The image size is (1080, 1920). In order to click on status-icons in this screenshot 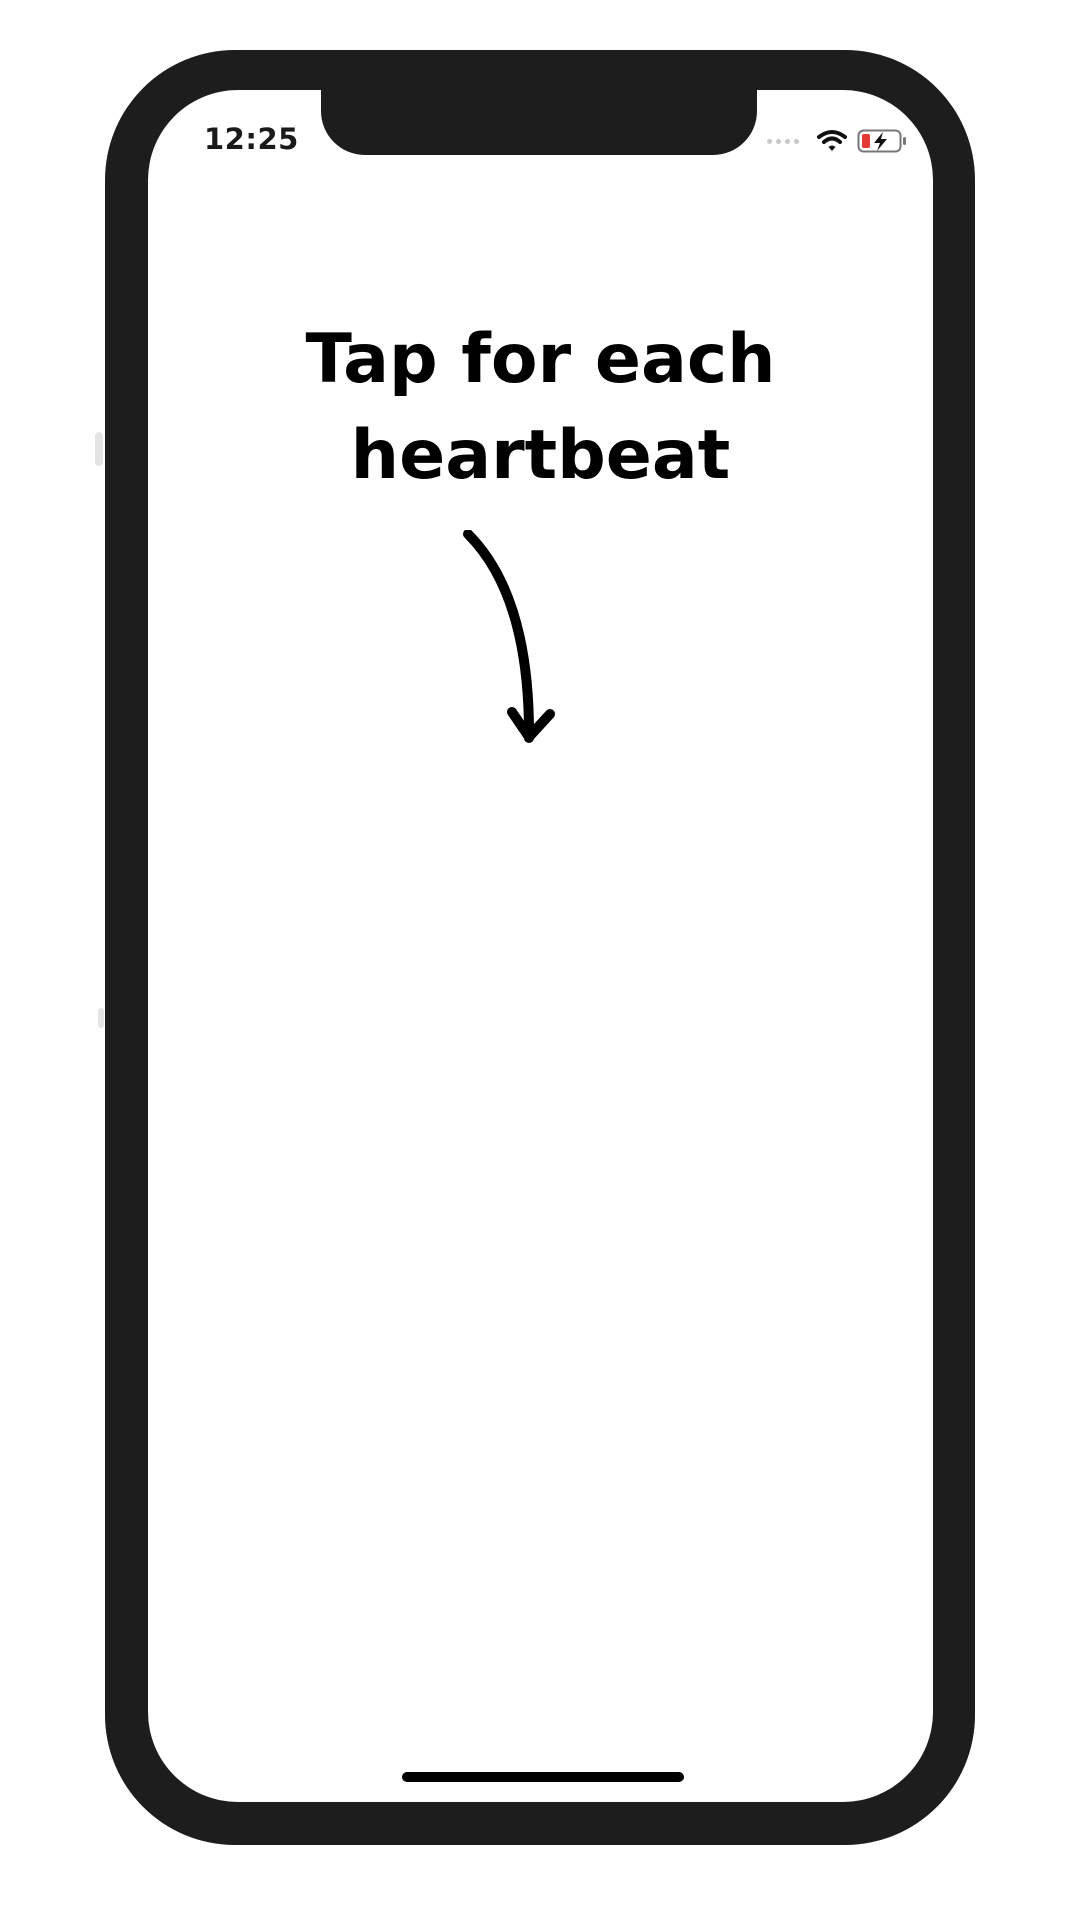, I will do `click(837, 141)`.